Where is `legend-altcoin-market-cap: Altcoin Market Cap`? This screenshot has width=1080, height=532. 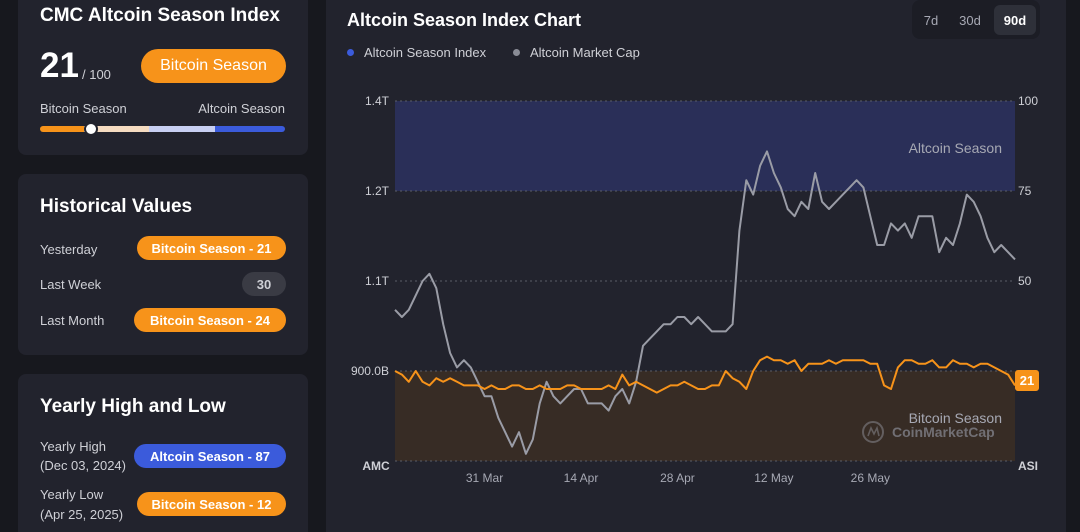 legend-altcoin-market-cap: Altcoin Market Cap is located at coordinates (576, 52).